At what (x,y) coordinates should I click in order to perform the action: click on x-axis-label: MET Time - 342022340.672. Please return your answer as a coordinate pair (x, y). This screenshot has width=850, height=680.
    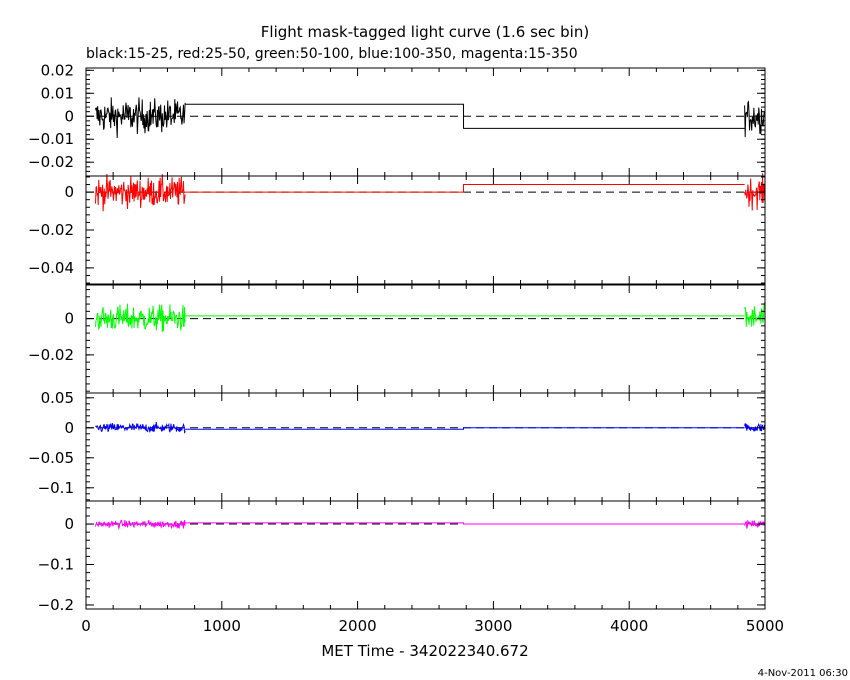
    Looking at the image, I should click on (424, 651).